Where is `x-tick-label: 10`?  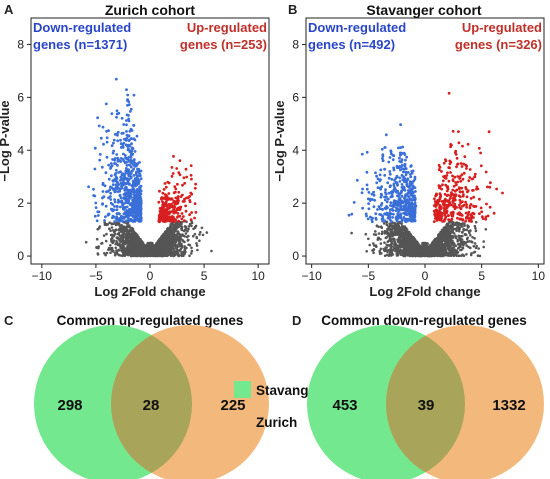 x-tick-label: 10 is located at coordinates (259, 276).